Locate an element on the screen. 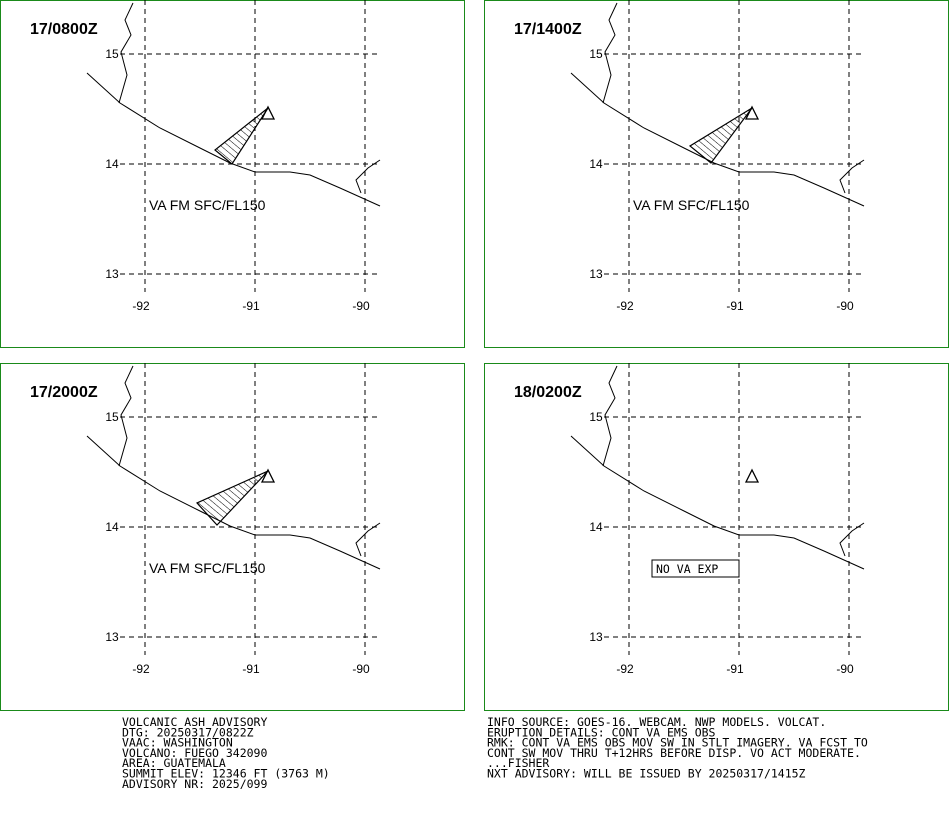  panel-label: NO VA EXP is located at coordinates (687, 569).